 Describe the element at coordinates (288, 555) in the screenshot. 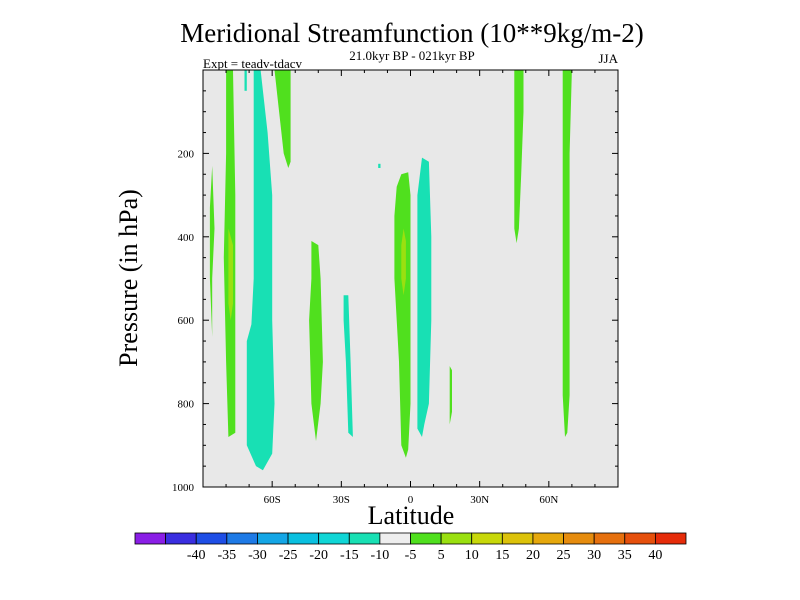

I see `colorbar-label: -25` at that location.